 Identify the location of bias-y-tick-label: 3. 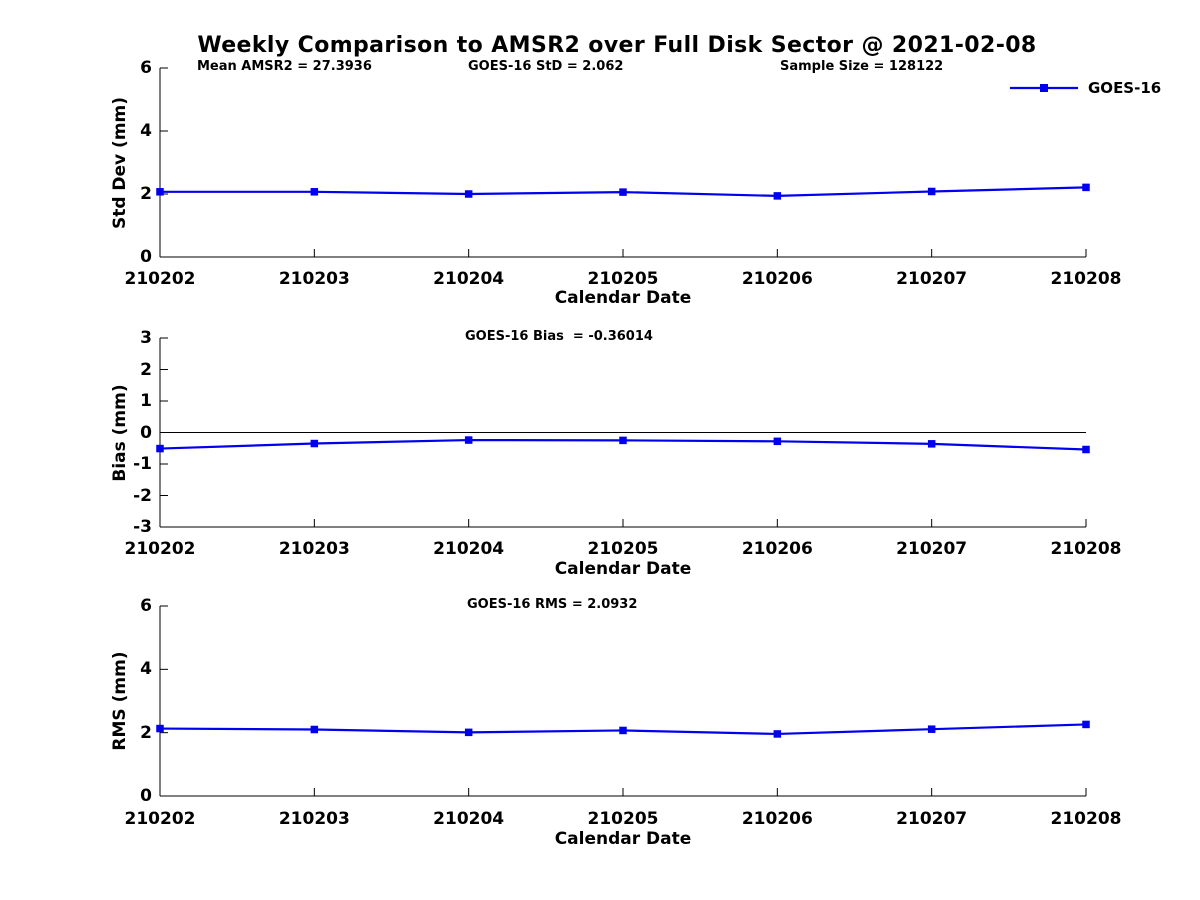
(146, 338).